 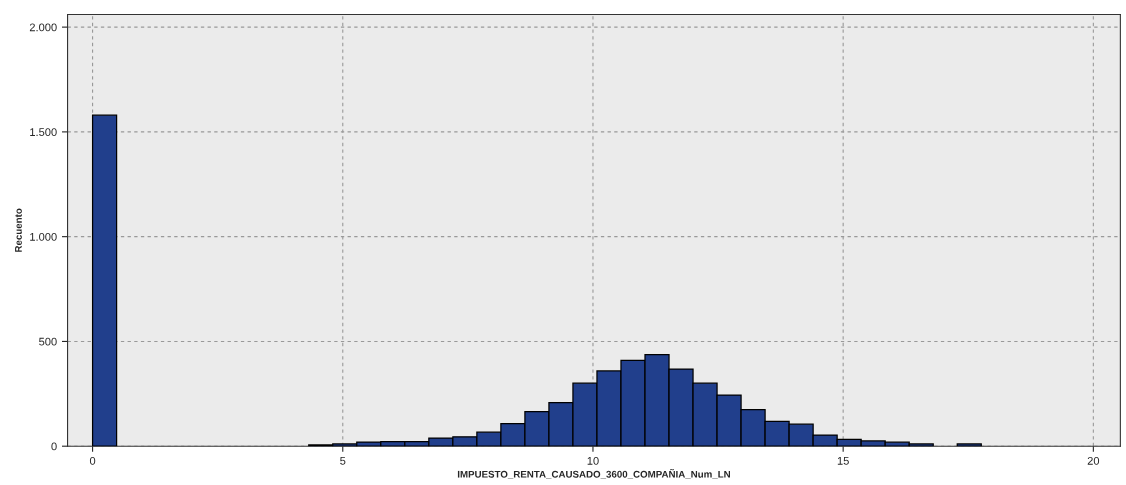 I want to click on x-tick-label: 15, so click(x=843, y=461).